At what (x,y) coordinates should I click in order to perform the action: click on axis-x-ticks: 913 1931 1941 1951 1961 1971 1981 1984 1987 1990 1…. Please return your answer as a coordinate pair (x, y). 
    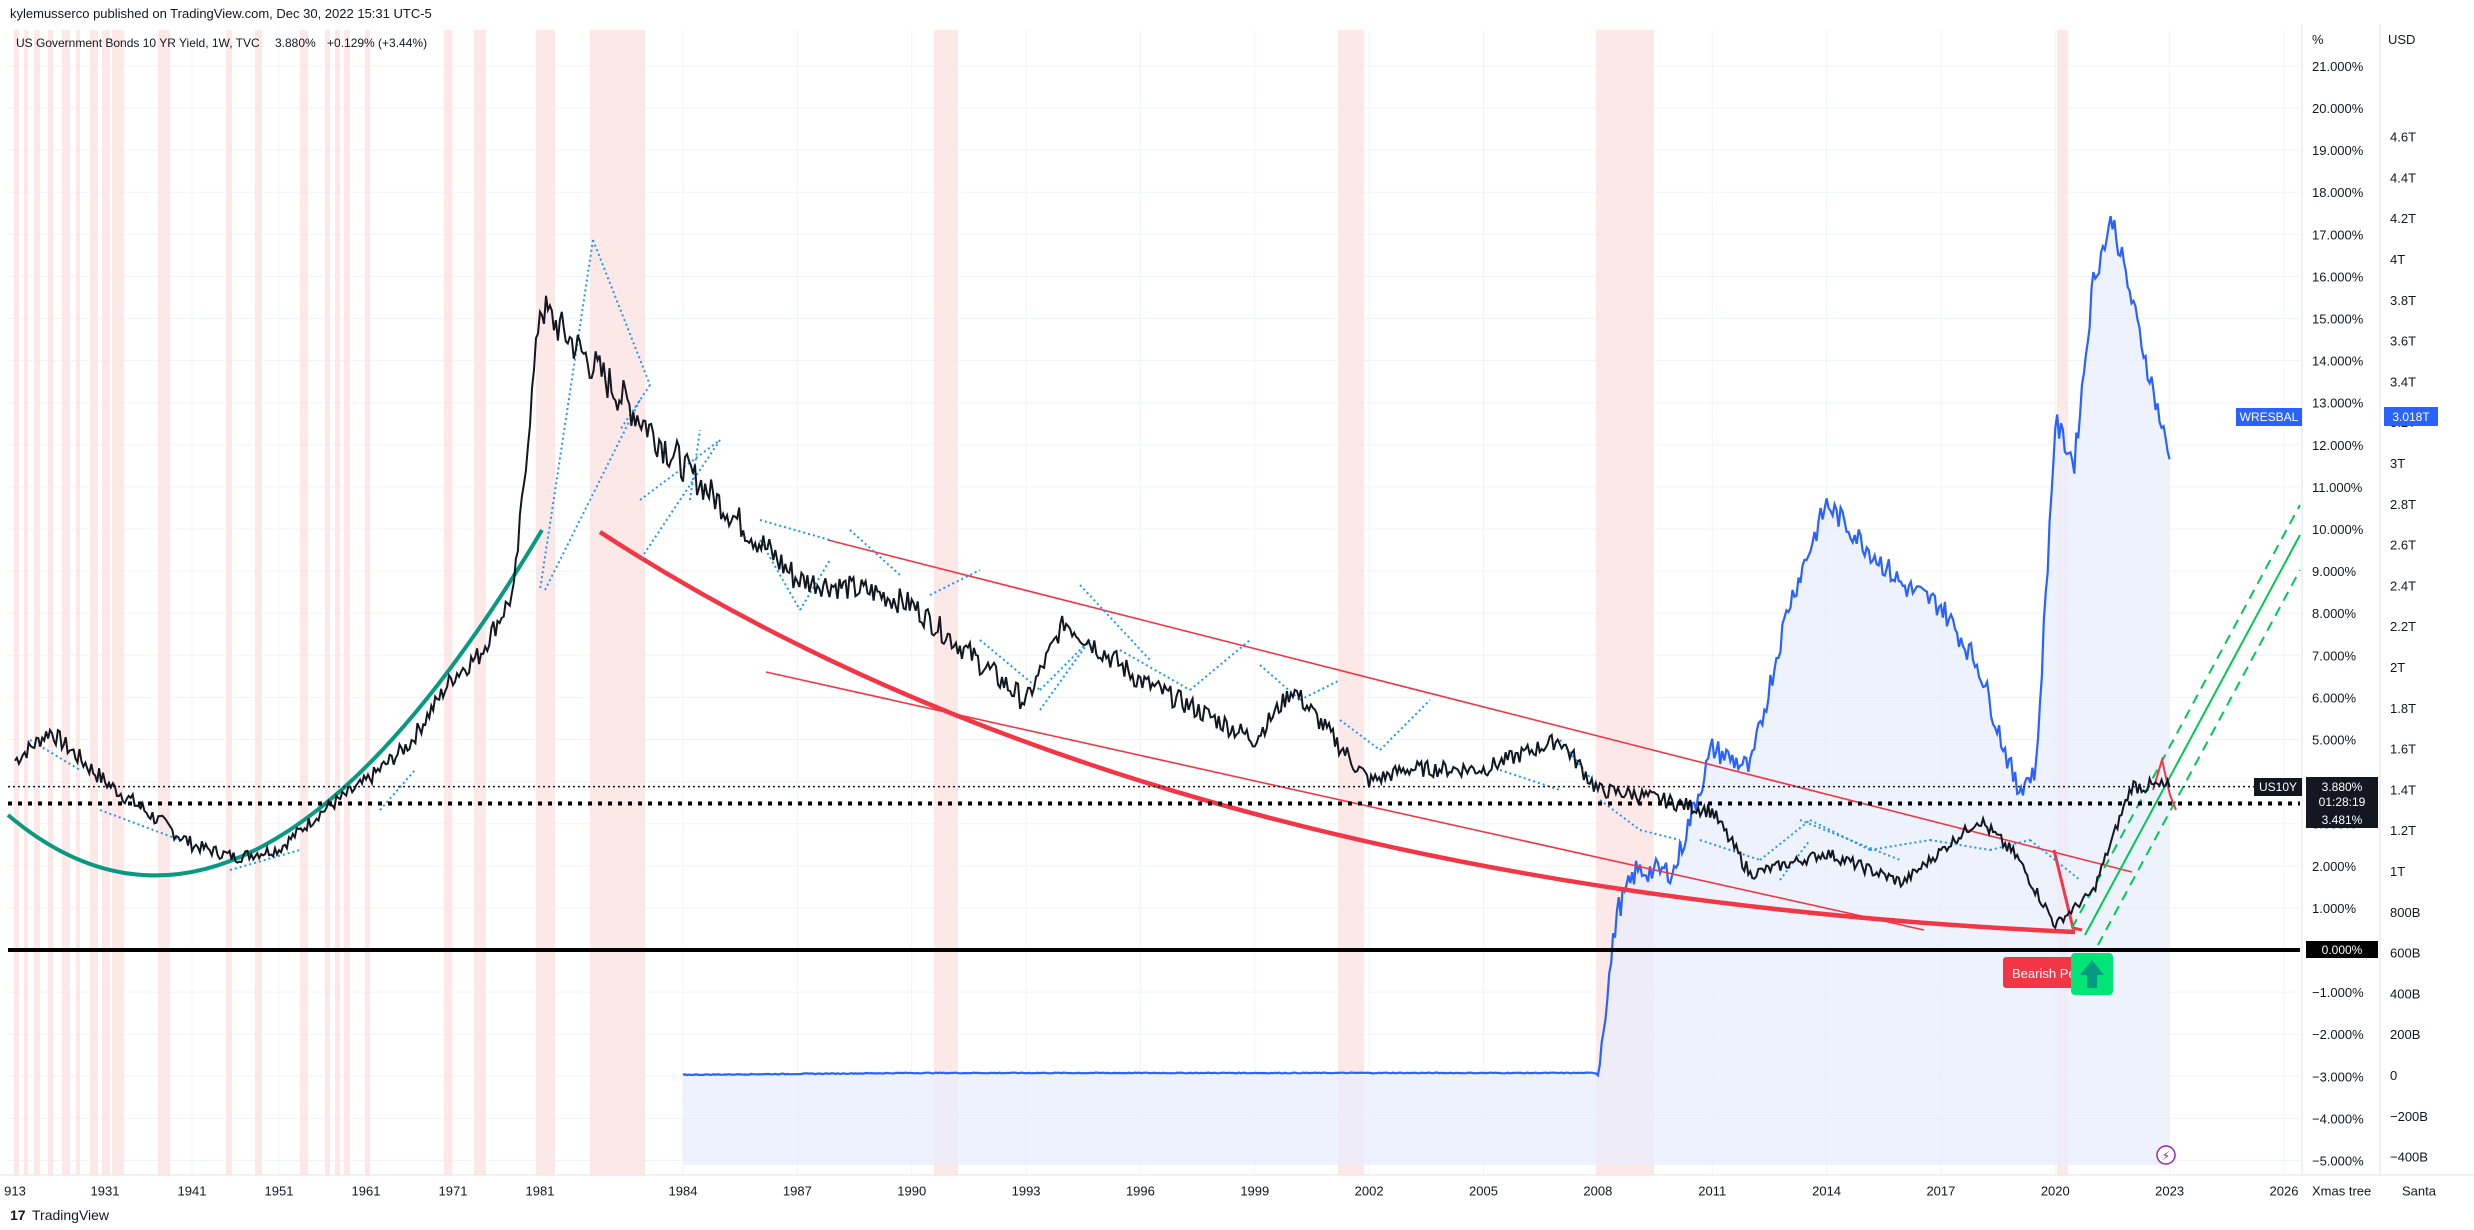
    Looking at the image, I should click on (1151, 1191).